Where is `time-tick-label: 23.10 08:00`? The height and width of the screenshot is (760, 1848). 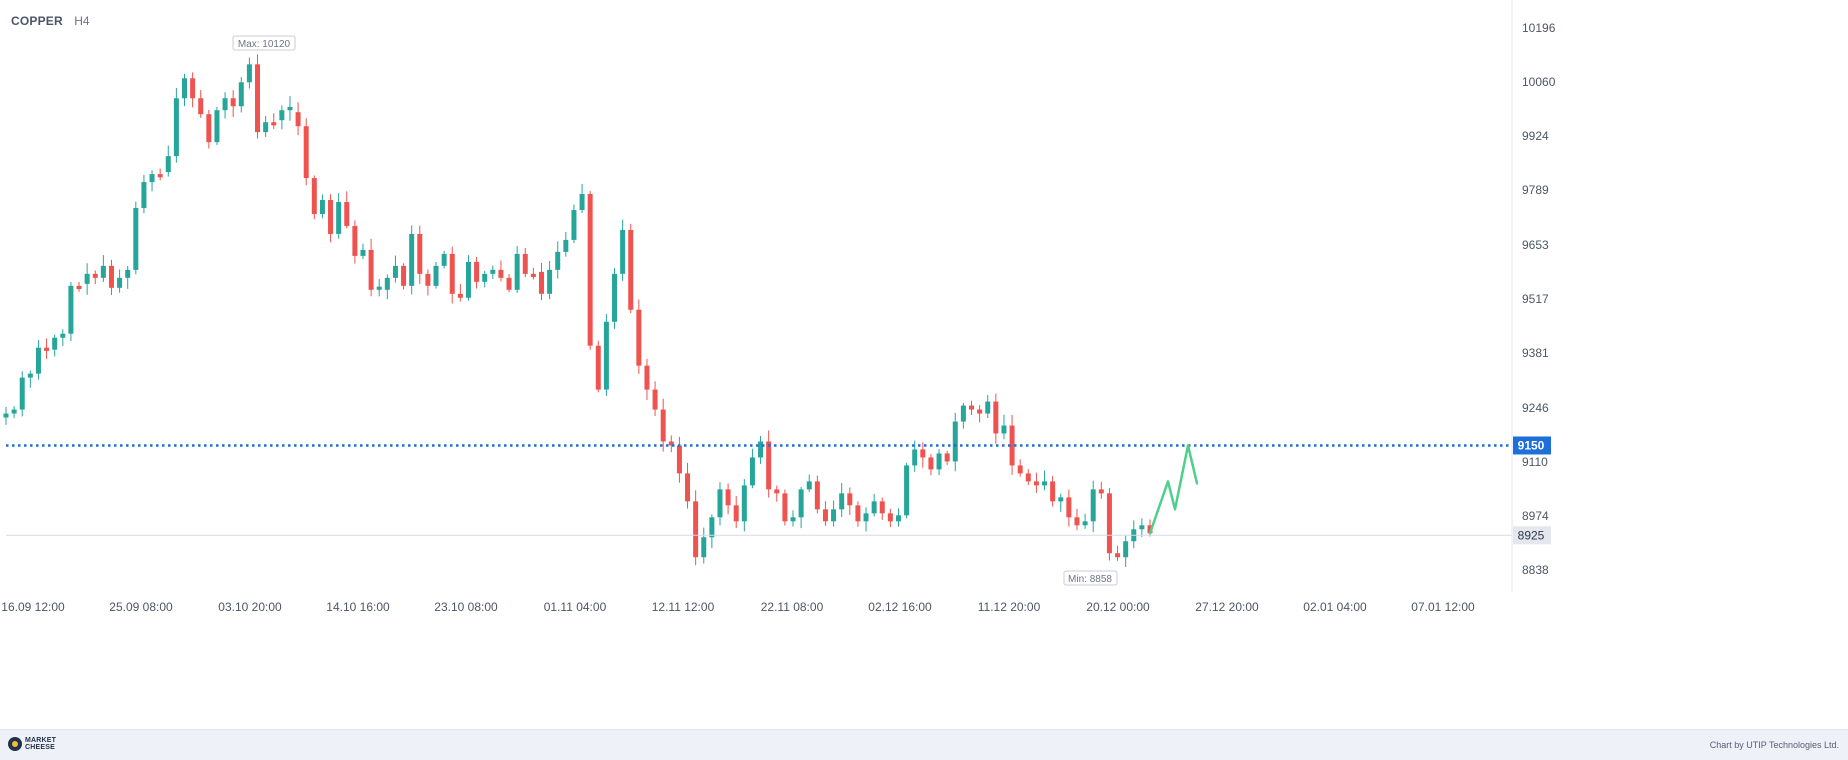 time-tick-label: 23.10 08:00 is located at coordinates (466, 607).